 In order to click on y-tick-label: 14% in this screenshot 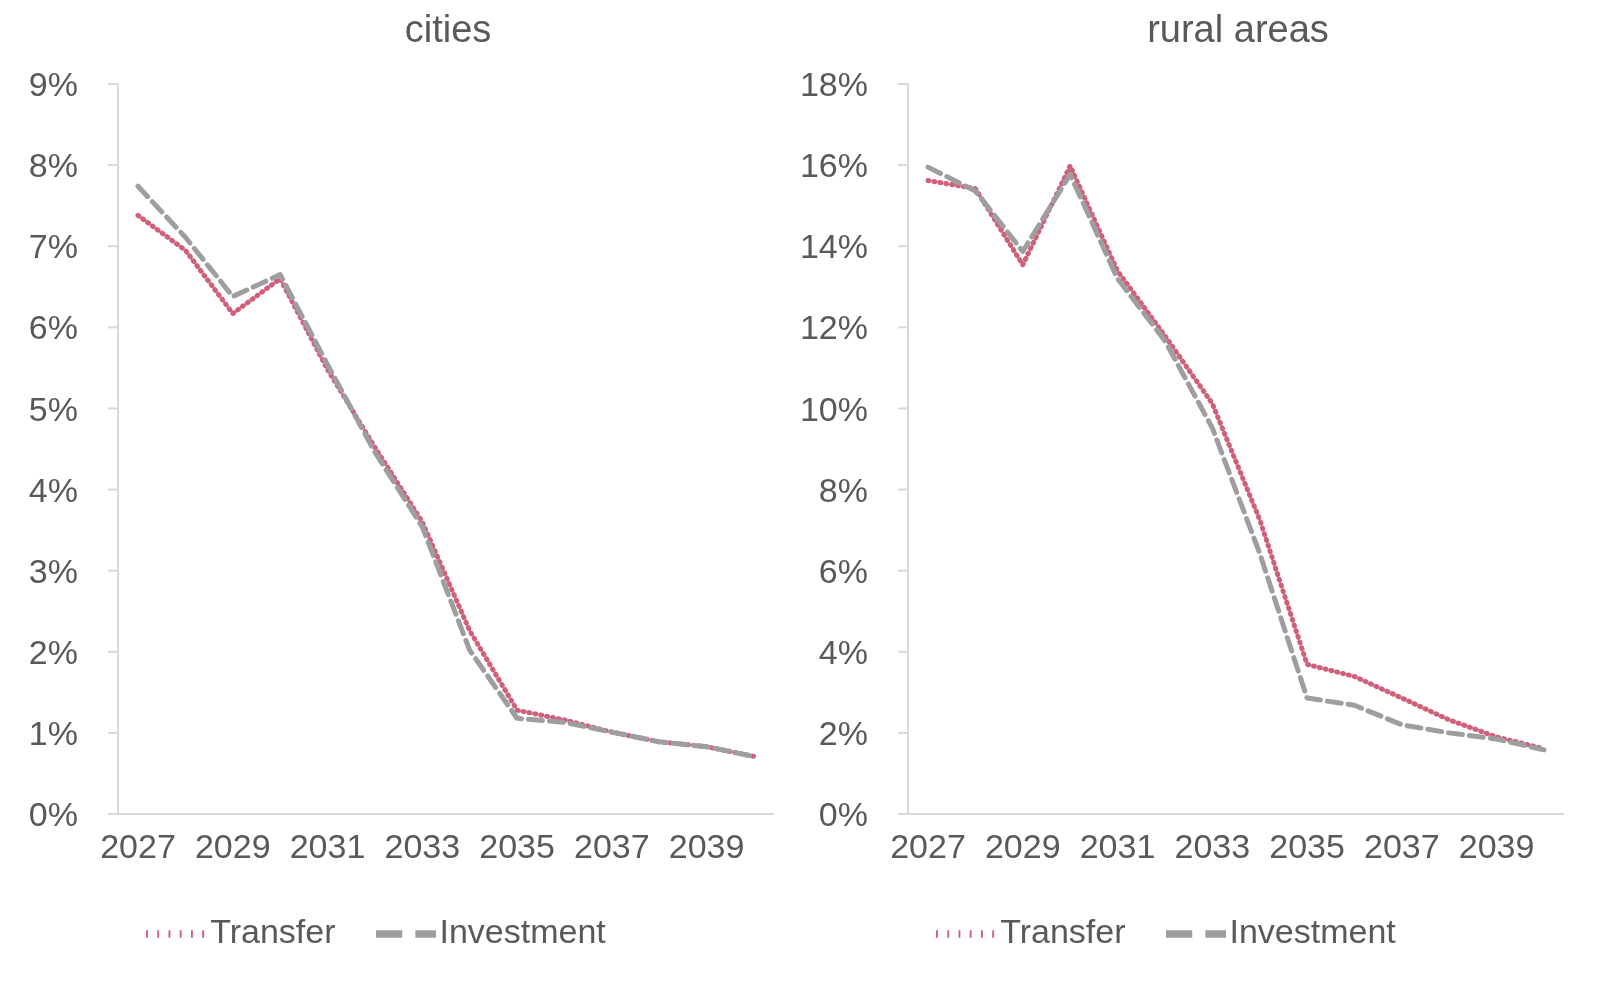, I will do `click(833, 246)`.